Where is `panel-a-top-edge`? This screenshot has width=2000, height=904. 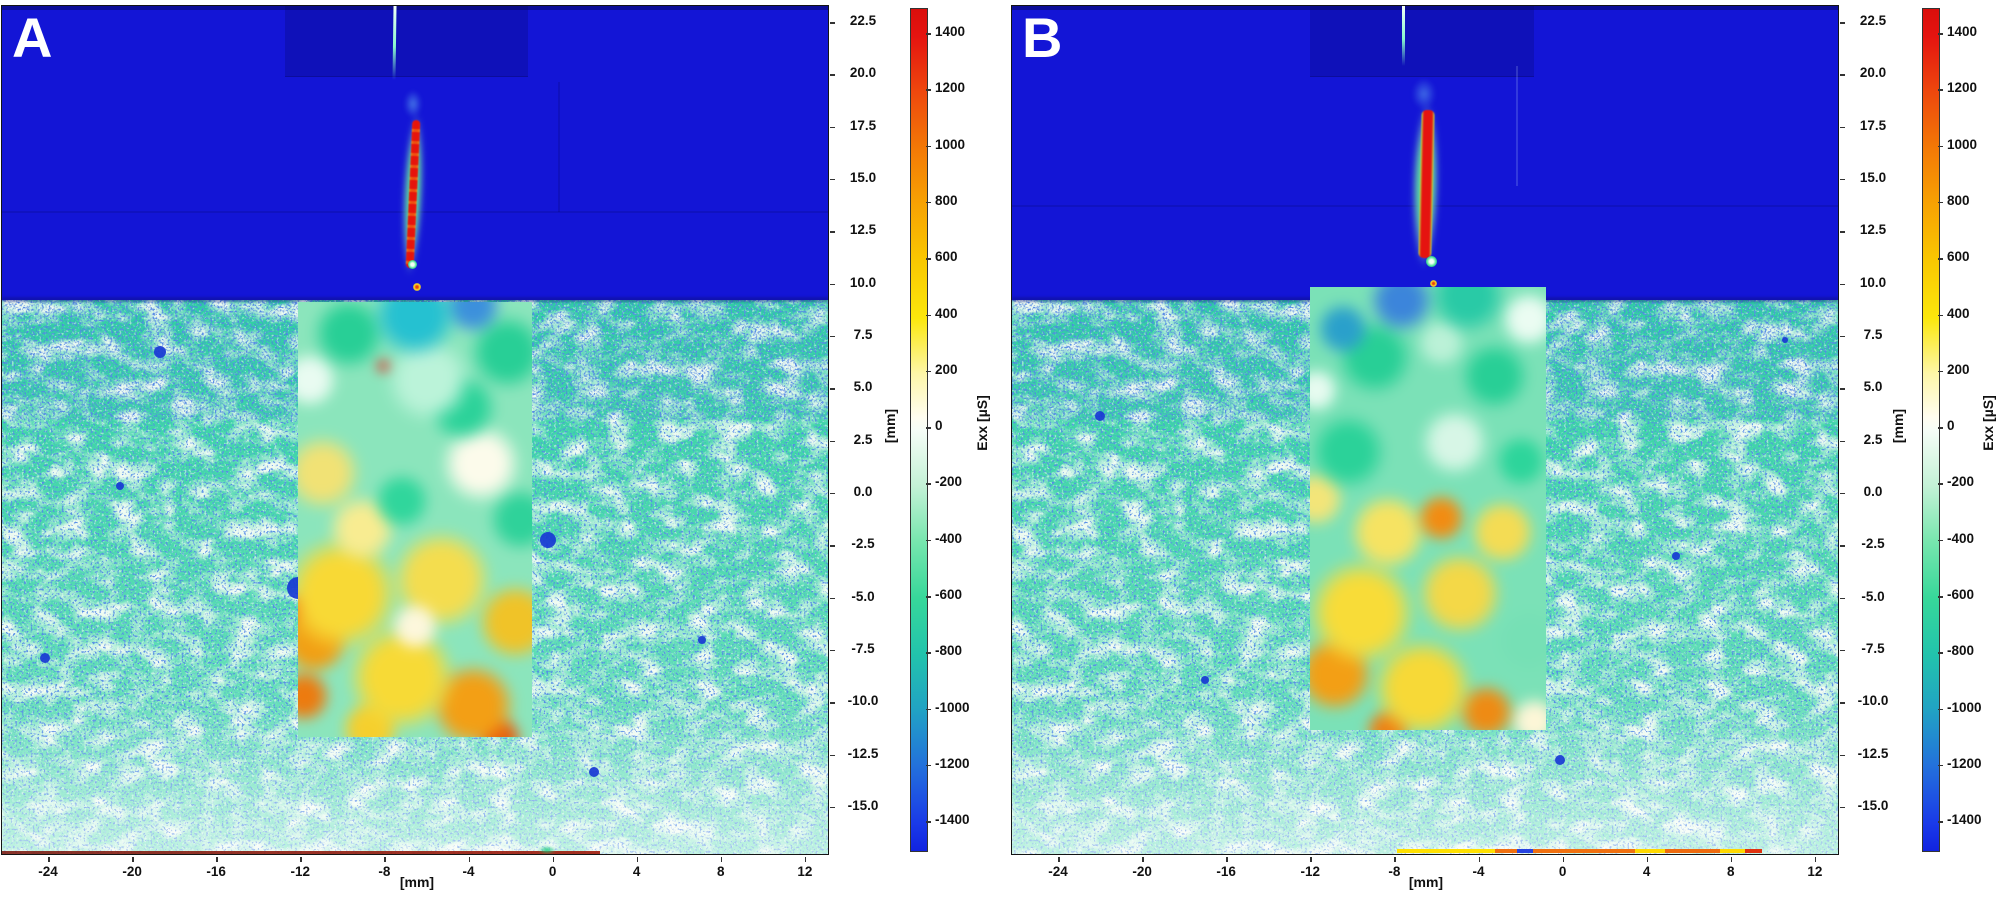
panel-a-top-edge is located at coordinates (415, 8).